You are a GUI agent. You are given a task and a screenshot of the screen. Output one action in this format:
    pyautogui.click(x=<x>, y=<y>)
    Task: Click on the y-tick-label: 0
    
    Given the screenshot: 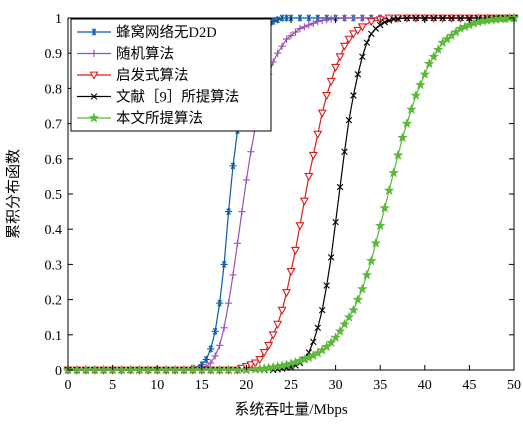 What is the action you would take?
    pyautogui.click(x=58, y=371)
    